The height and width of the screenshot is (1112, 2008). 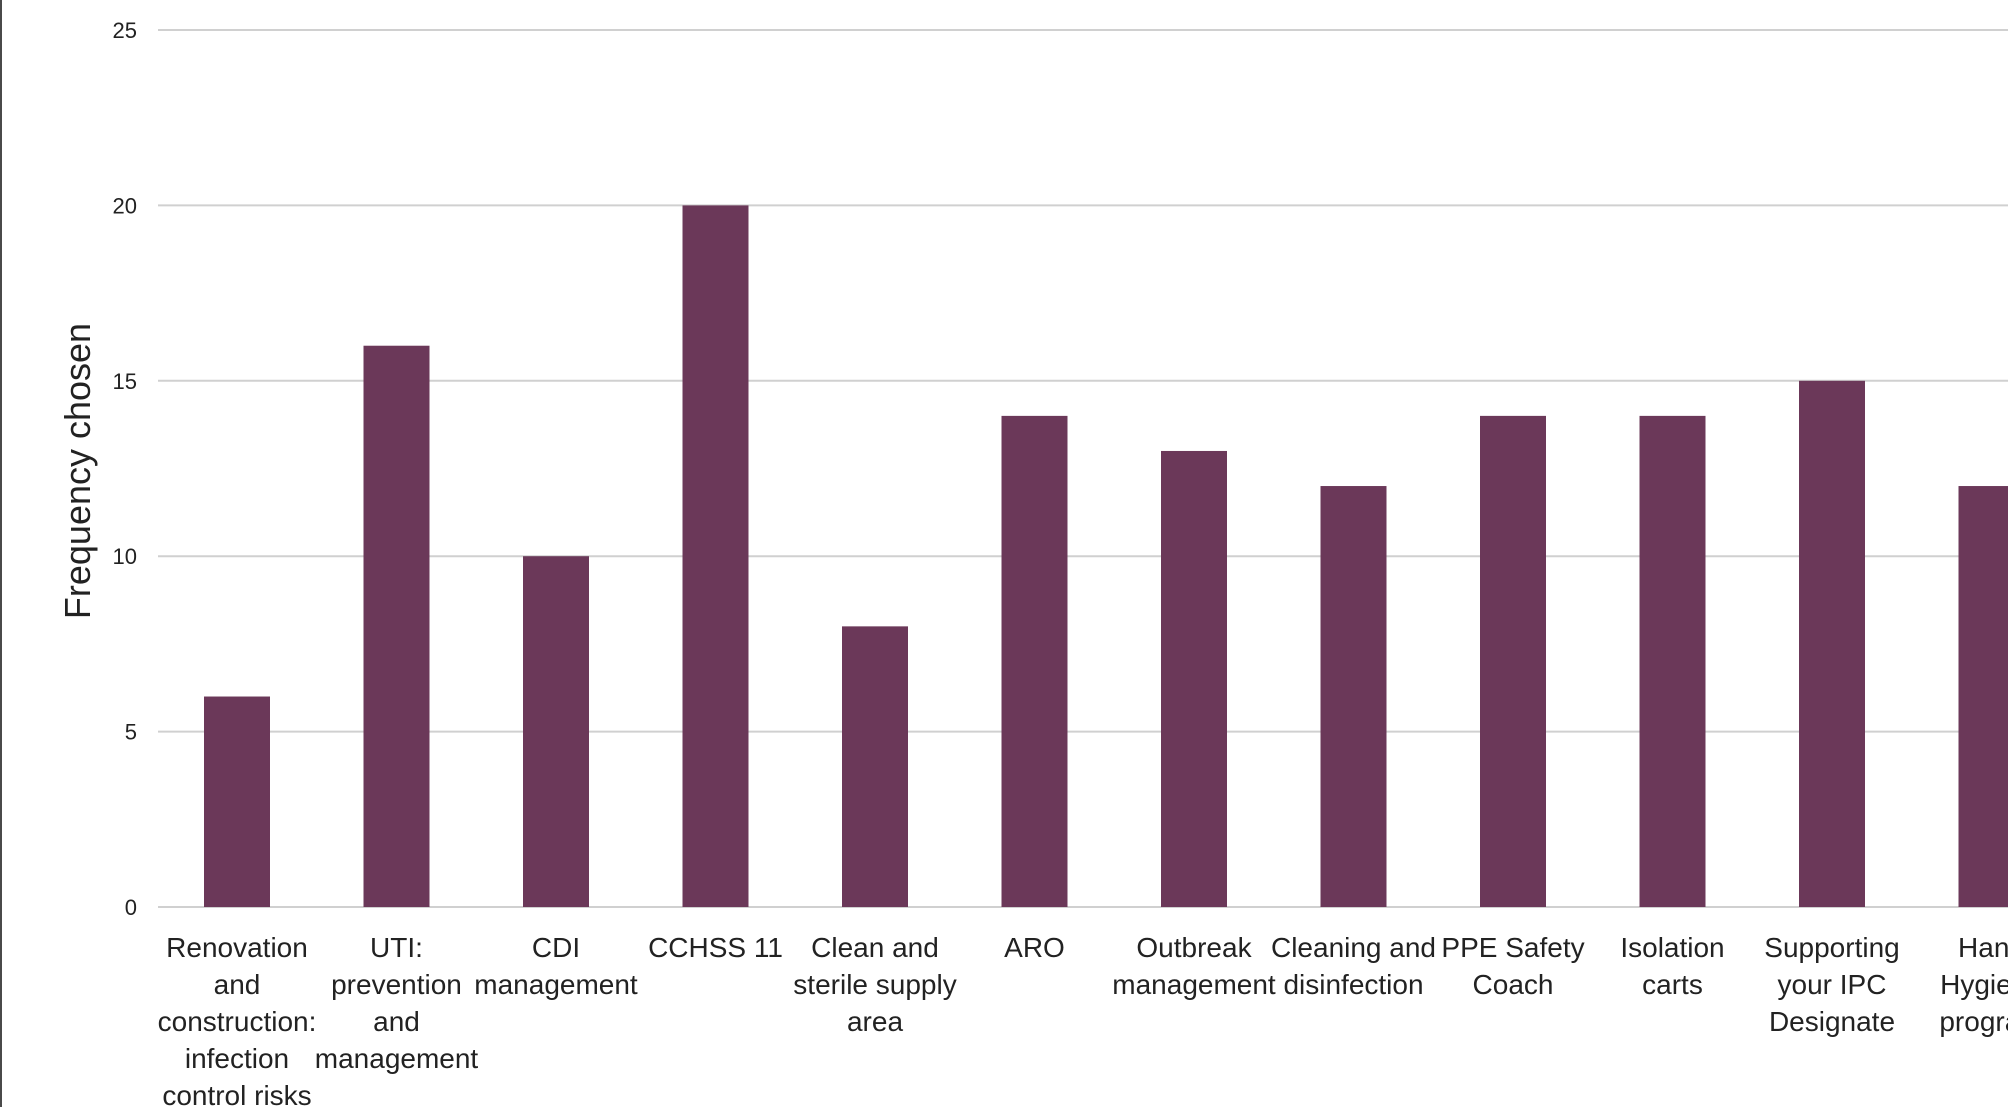 What do you see at coordinates (1832, 1021) in the screenshot?
I see `x-tick-label-line: Designate` at bounding box center [1832, 1021].